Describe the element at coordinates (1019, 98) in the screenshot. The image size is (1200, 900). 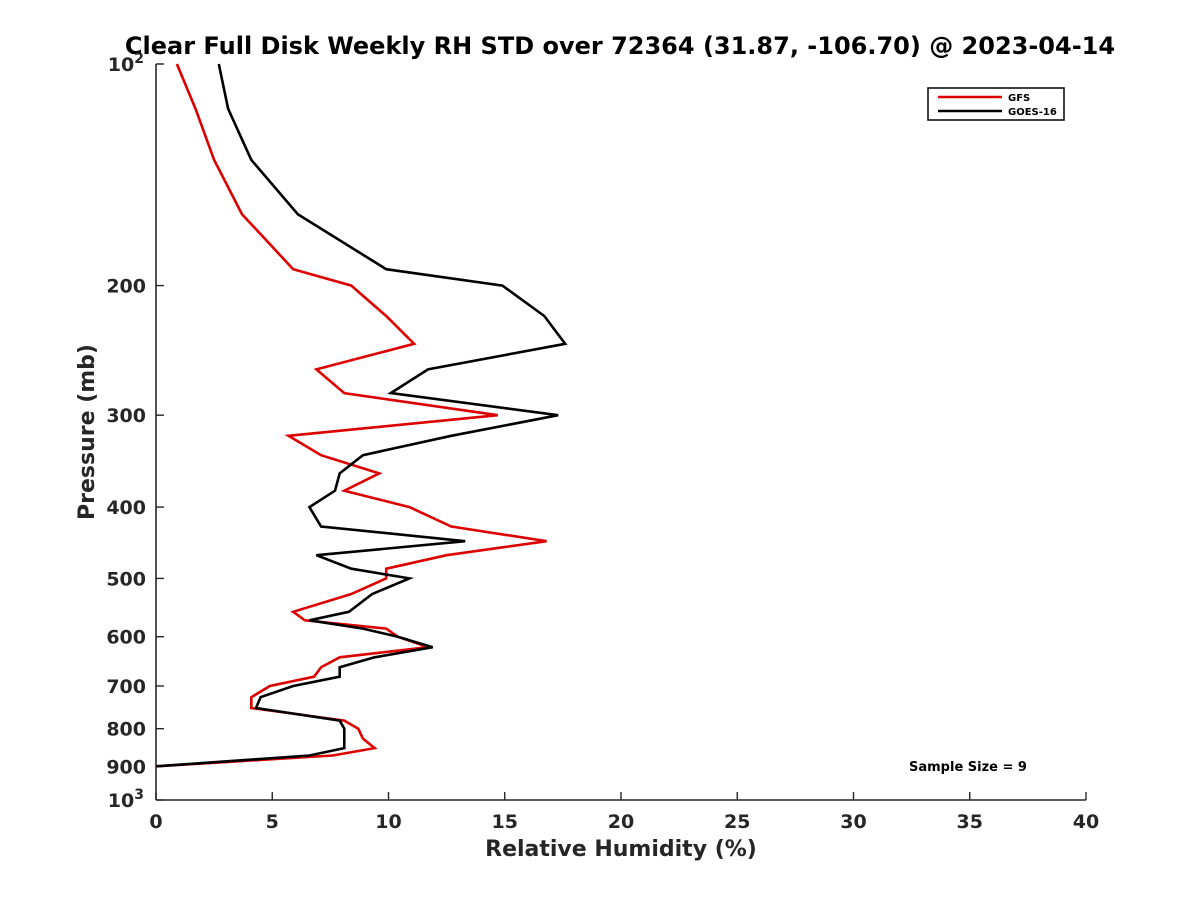
I see `legend-label: GFS` at that location.